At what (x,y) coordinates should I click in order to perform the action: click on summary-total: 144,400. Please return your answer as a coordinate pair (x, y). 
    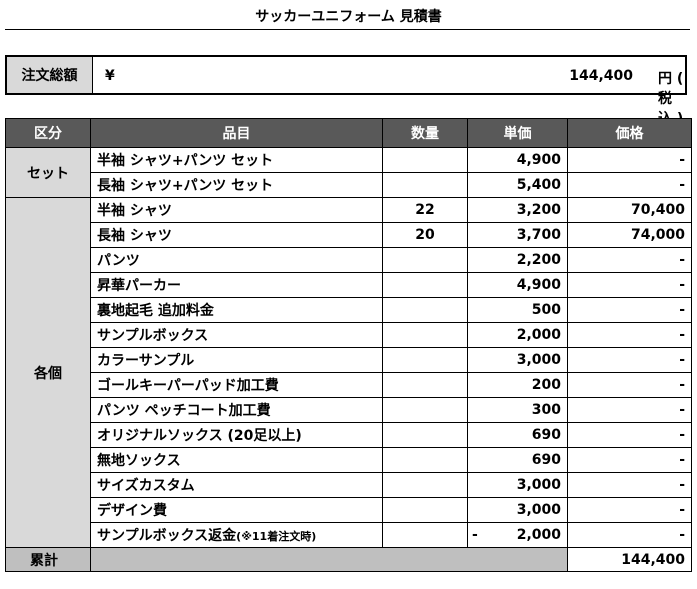
    Looking at the image, I should click on (629, 559).